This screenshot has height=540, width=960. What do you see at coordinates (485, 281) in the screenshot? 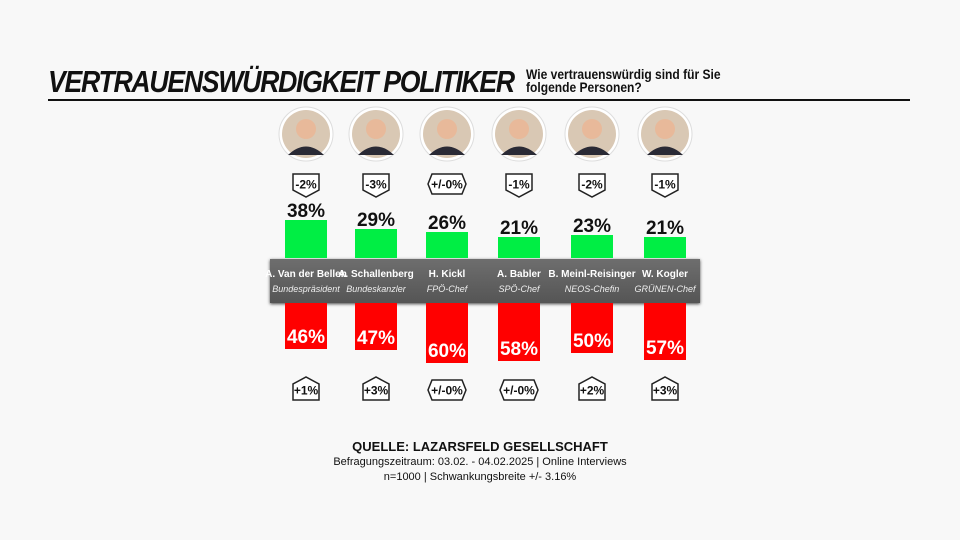
I see `name-band` at bounding box center [485, 281].